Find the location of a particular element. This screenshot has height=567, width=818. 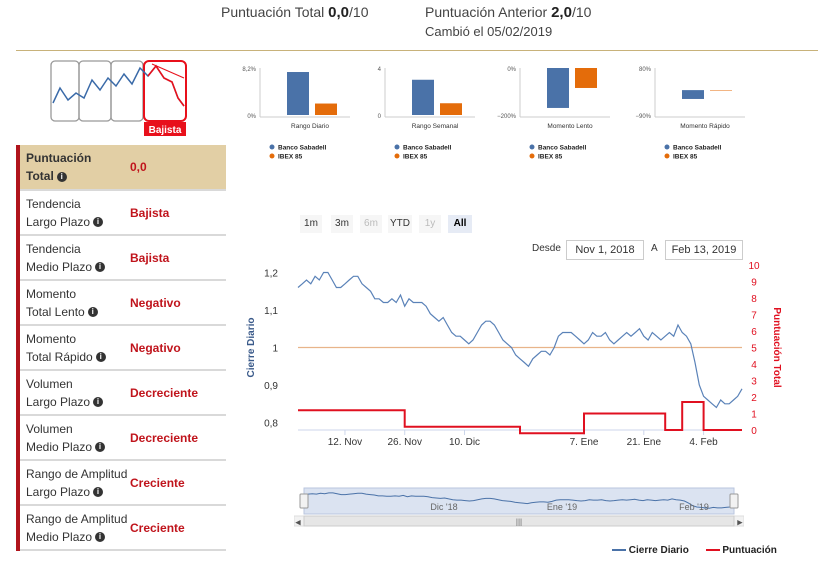

y2-tick-label: 1 is located at coordinates (754, 415).